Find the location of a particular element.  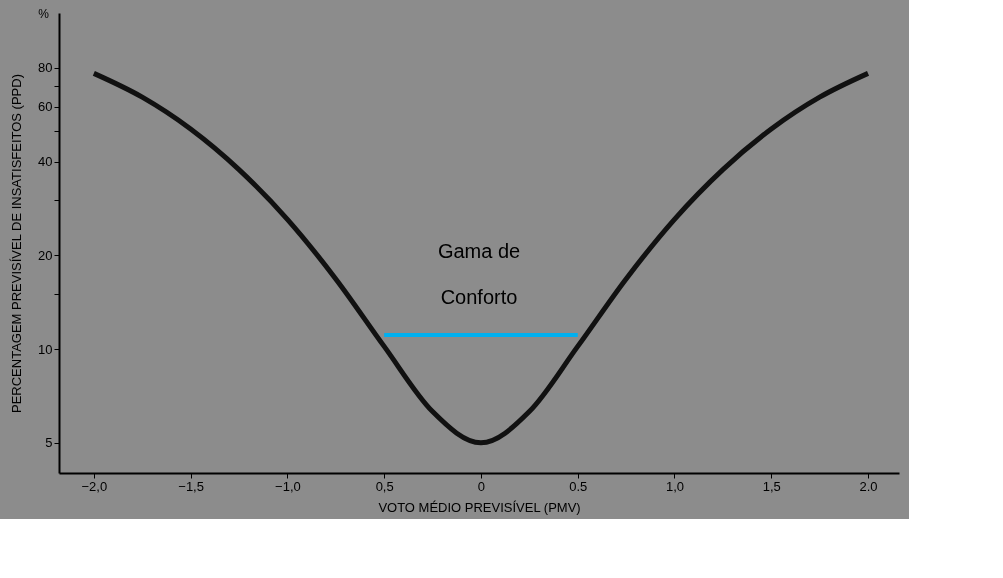

text: Gama de Conforto is located at coordinates (479, 274).